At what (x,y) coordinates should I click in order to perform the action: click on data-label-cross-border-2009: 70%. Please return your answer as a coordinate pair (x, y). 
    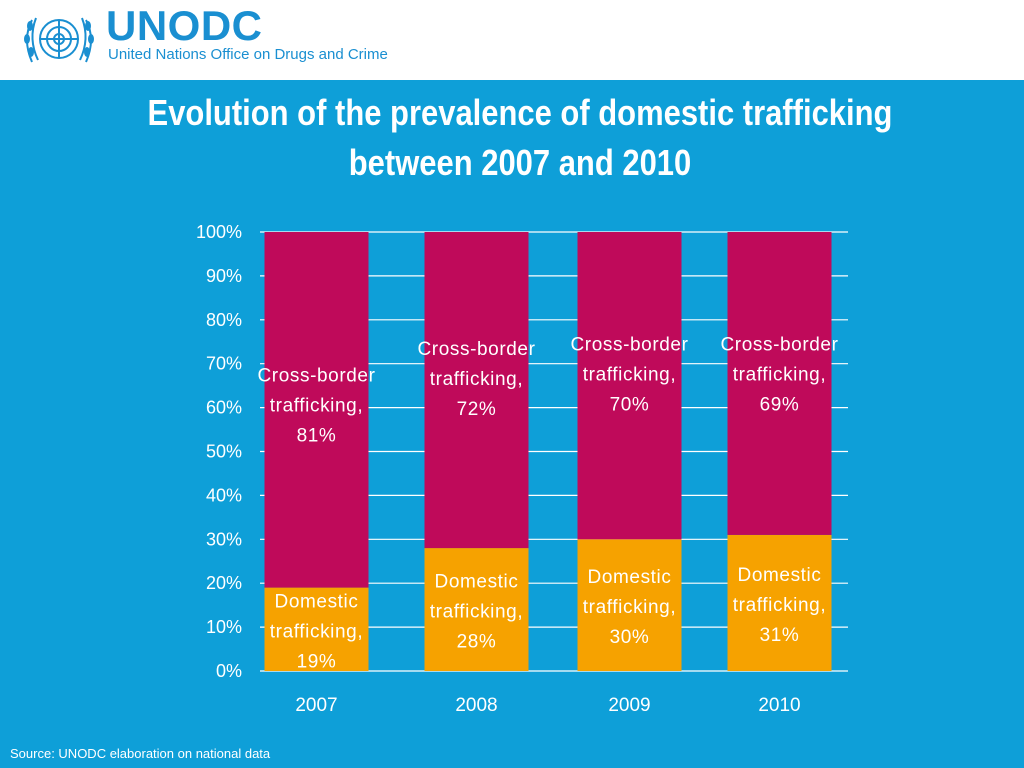
    Looking at the image, I should click on (630, 405).